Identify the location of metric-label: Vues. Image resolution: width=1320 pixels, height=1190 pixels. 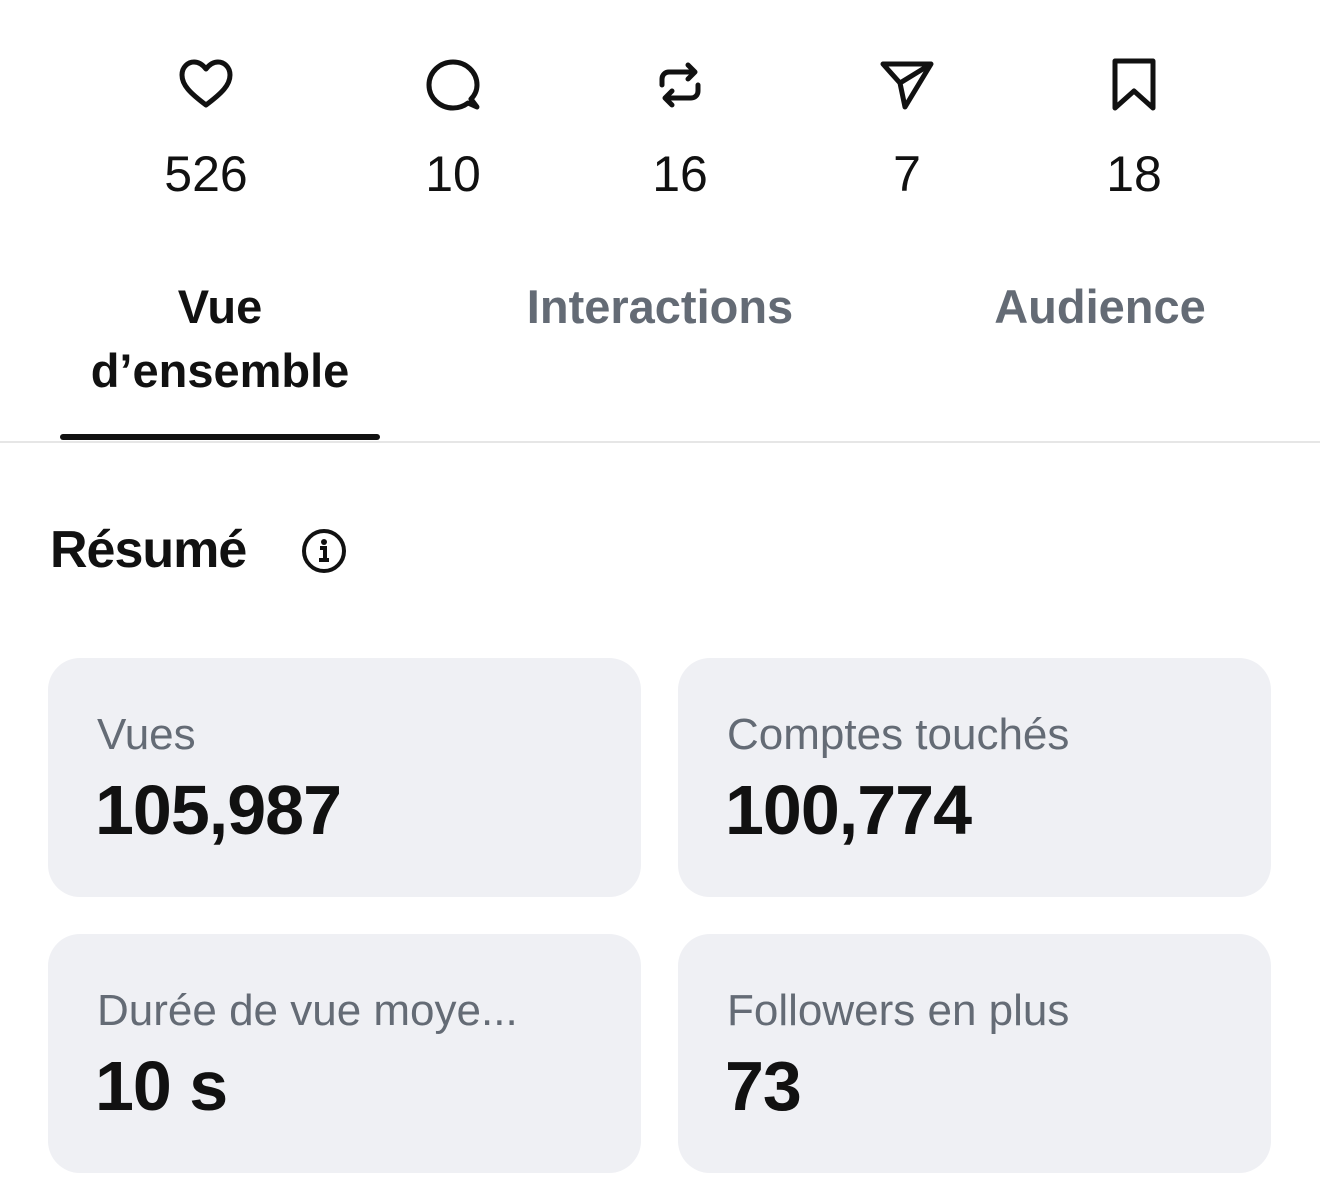
(146, 734).